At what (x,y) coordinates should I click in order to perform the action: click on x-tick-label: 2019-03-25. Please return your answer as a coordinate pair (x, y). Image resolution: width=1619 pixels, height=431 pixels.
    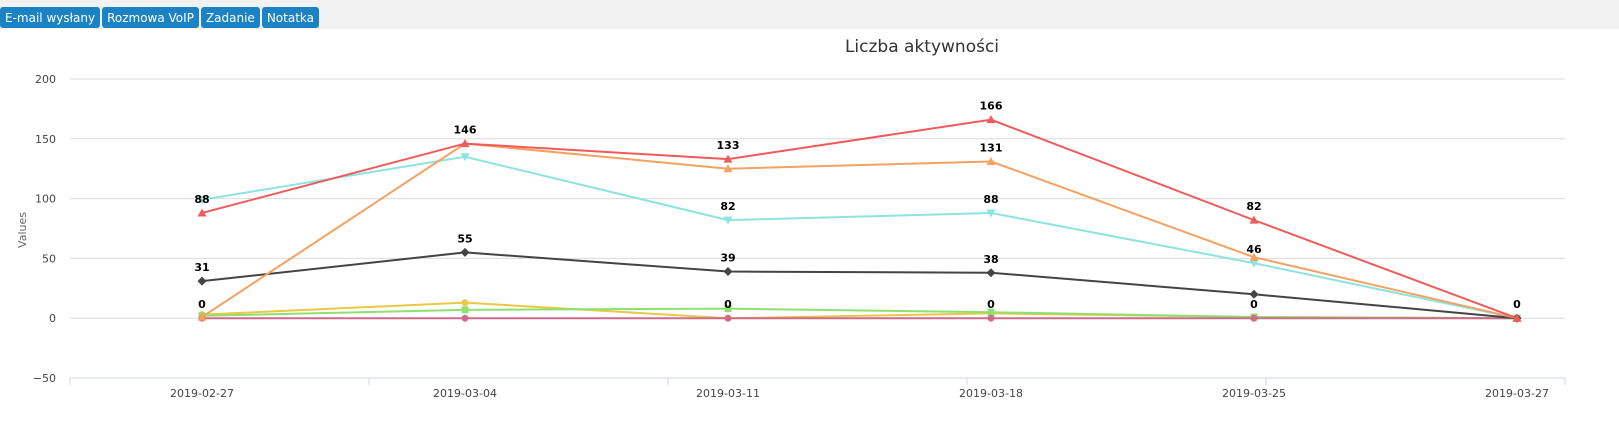
    Looking at the image, I should click on (1254, 393).